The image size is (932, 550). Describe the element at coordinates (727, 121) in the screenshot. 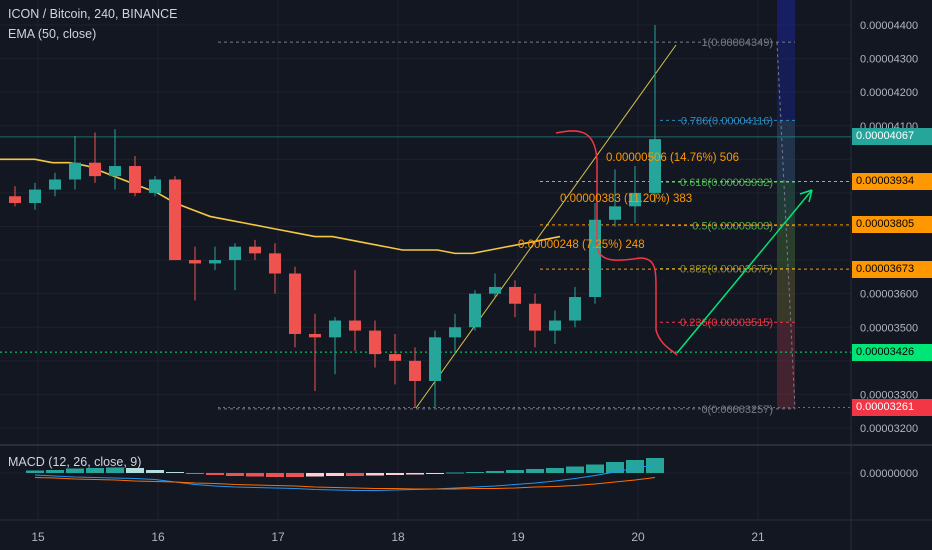

I see `fib-level-label: 0.786(0.00004116)` at that location.